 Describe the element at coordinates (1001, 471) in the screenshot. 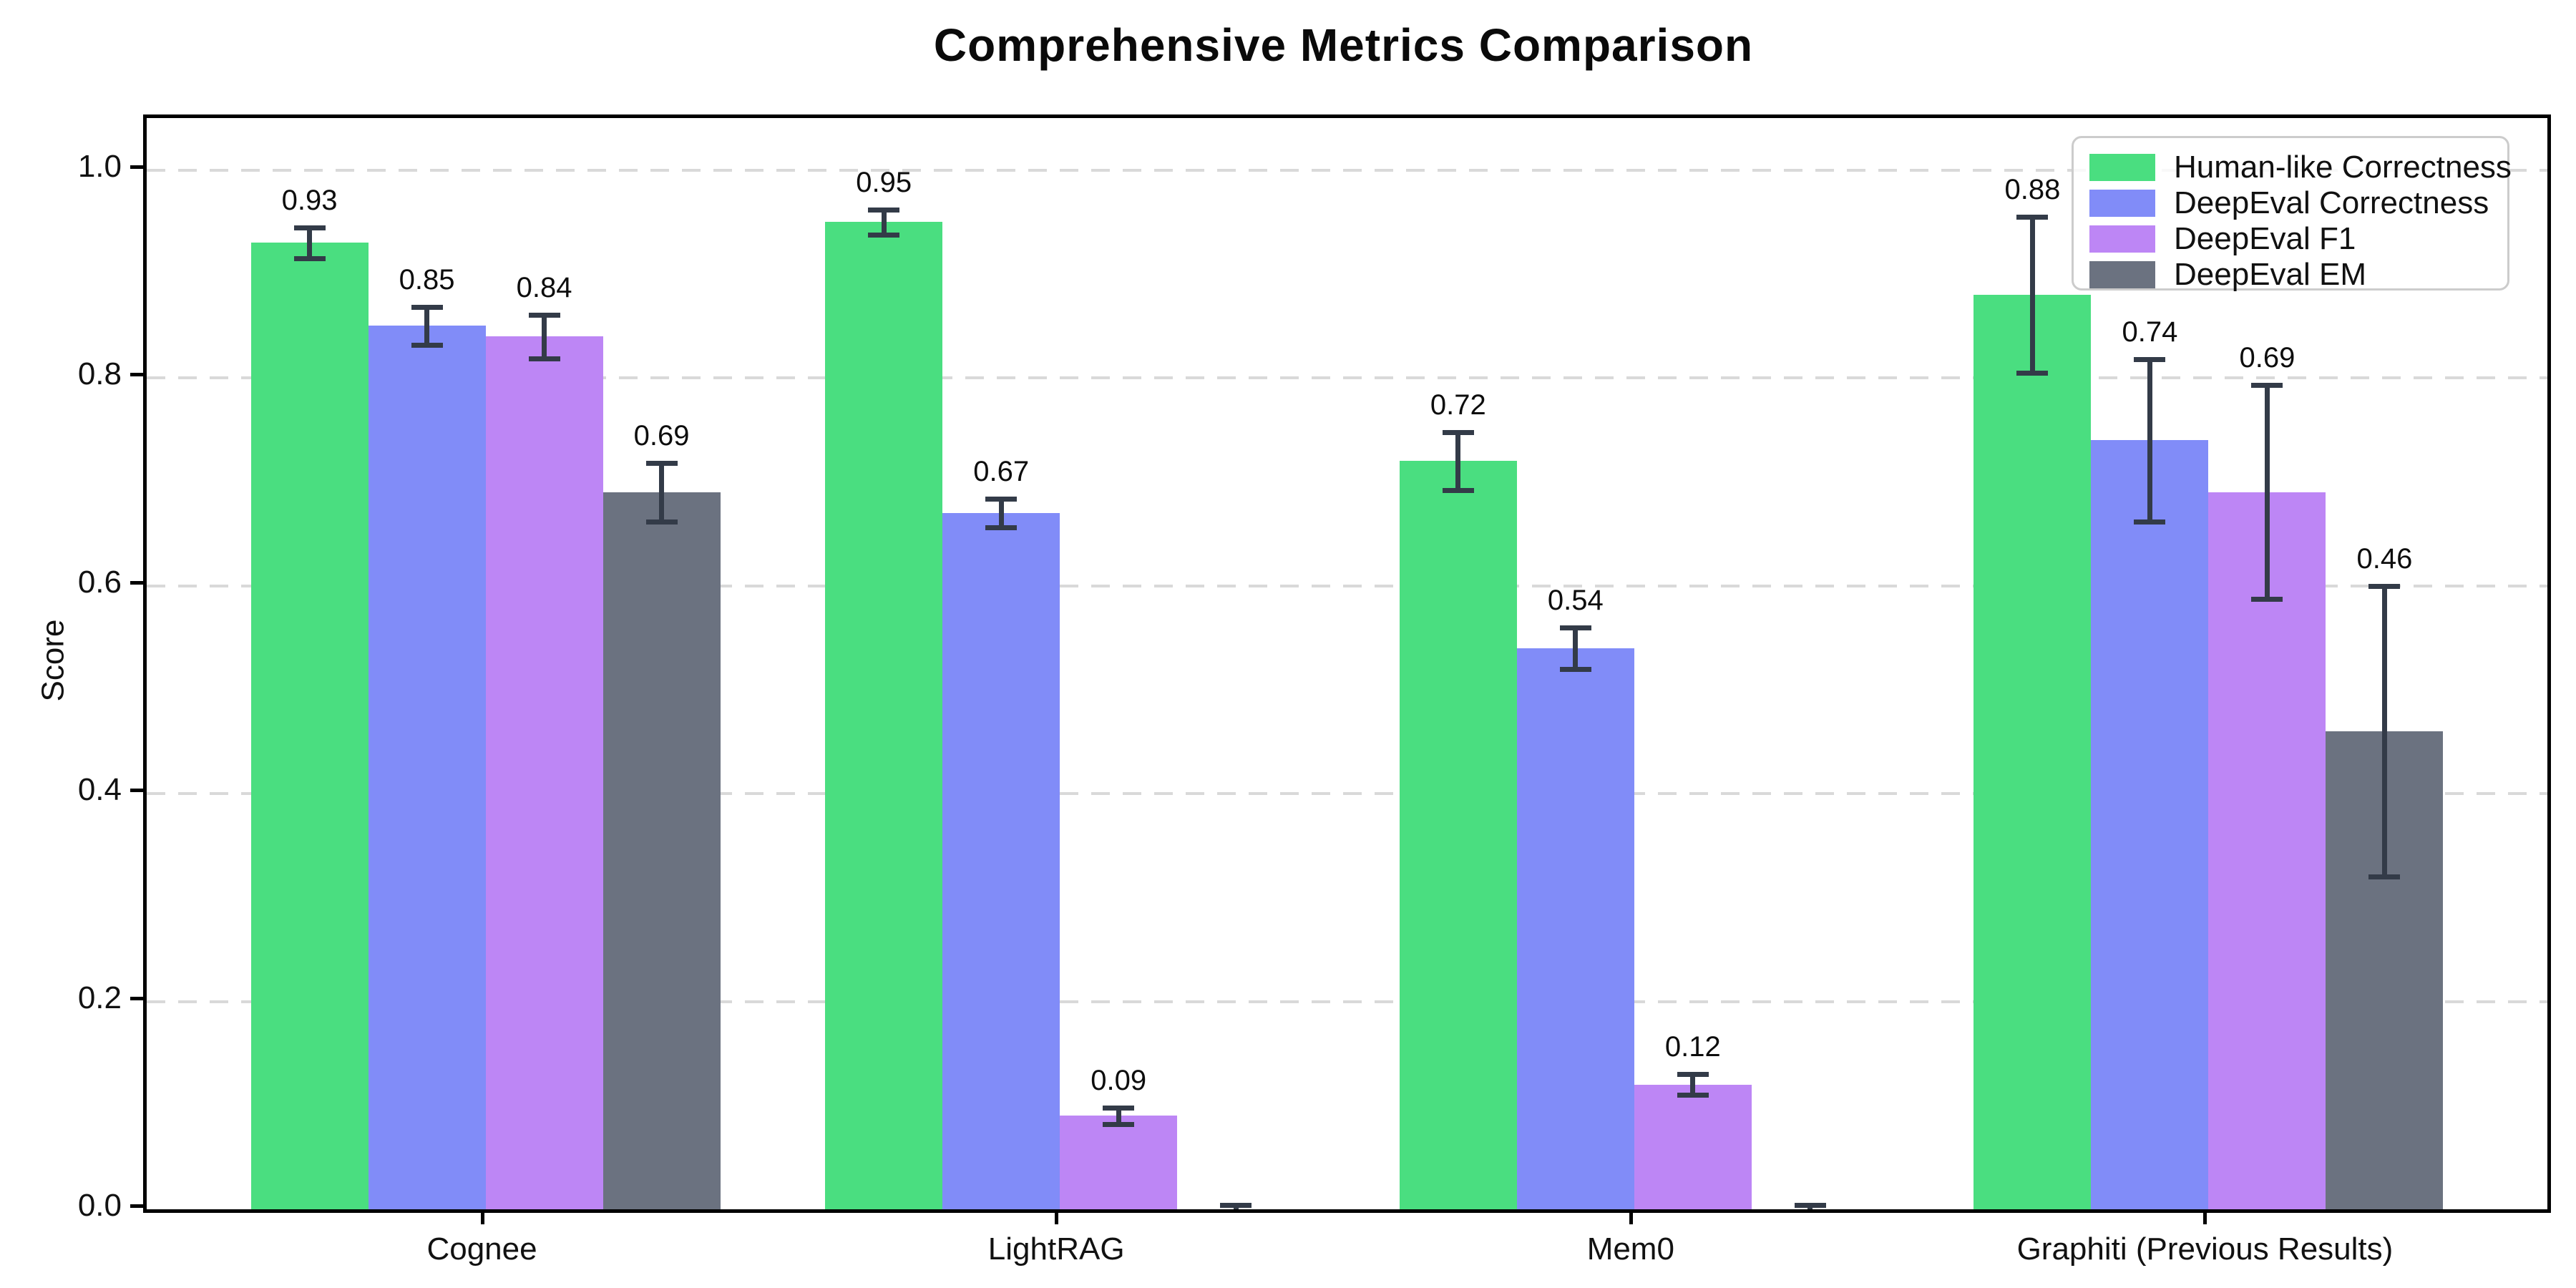

I see `bar-value-label: 0.67` at that location.